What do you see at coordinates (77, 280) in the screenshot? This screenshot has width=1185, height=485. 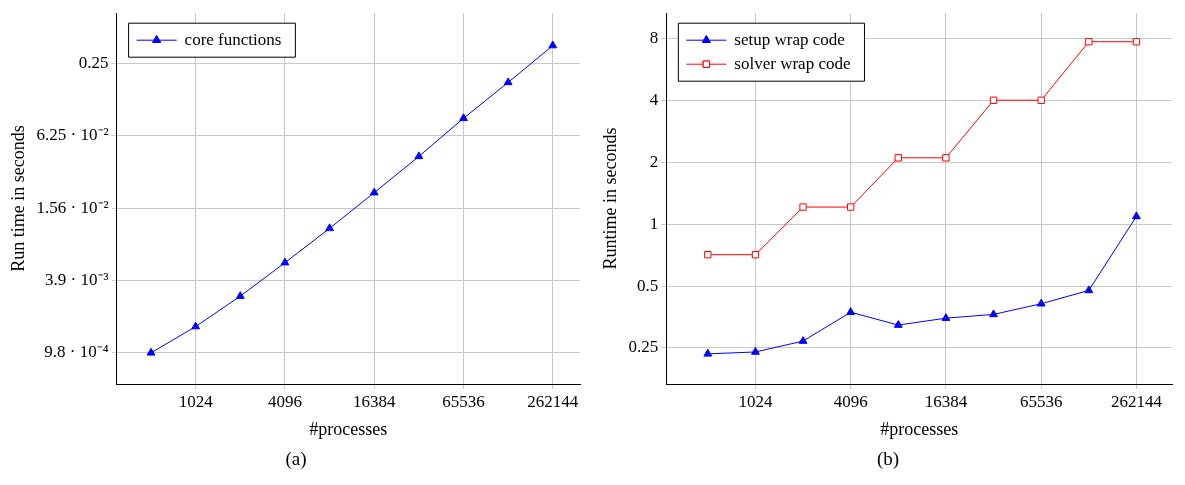 I see `y-tick-label: 3.9 · 10⁻³` at bounding box center [77, 280].